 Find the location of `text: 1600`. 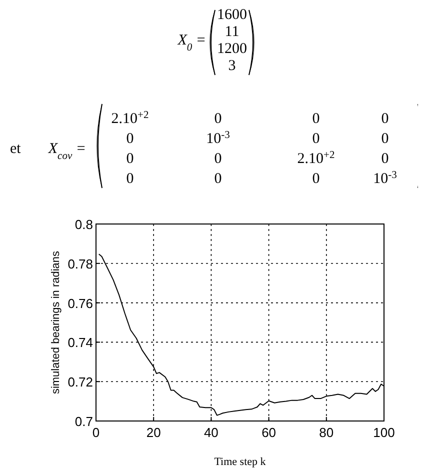

text: 1600 is located at coordinates (232, 15).